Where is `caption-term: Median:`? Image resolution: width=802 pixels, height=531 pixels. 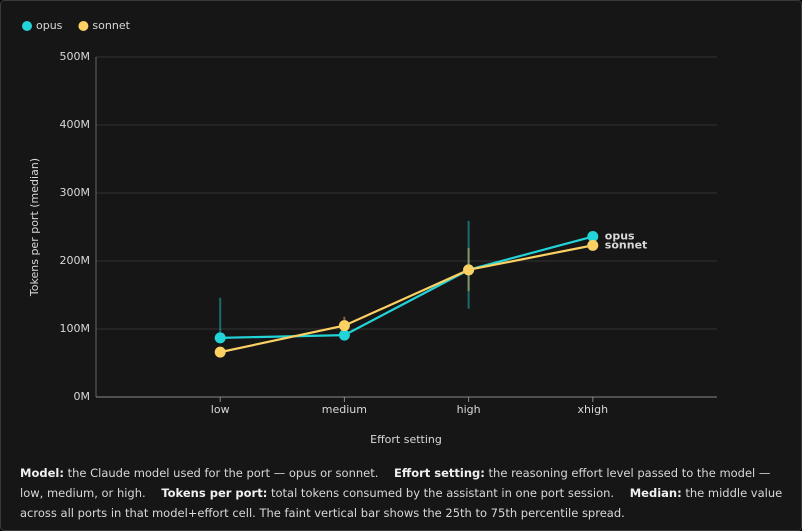
caption-term: Median: is located at coordinates (655, 493).